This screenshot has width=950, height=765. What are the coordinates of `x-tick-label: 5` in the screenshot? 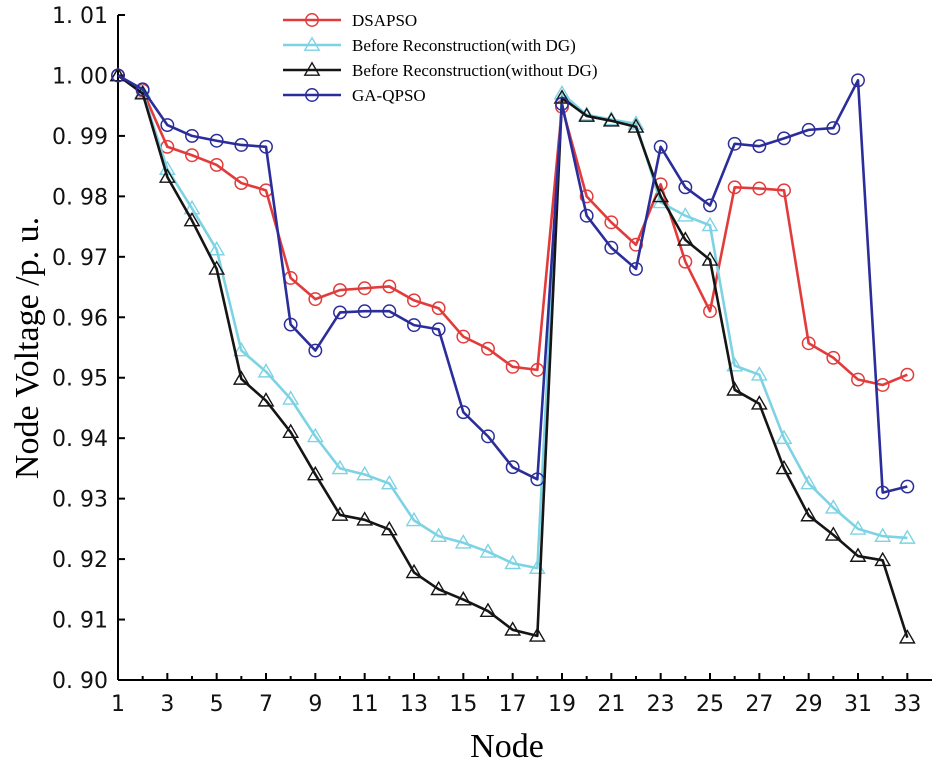 It's located at (217, 704).